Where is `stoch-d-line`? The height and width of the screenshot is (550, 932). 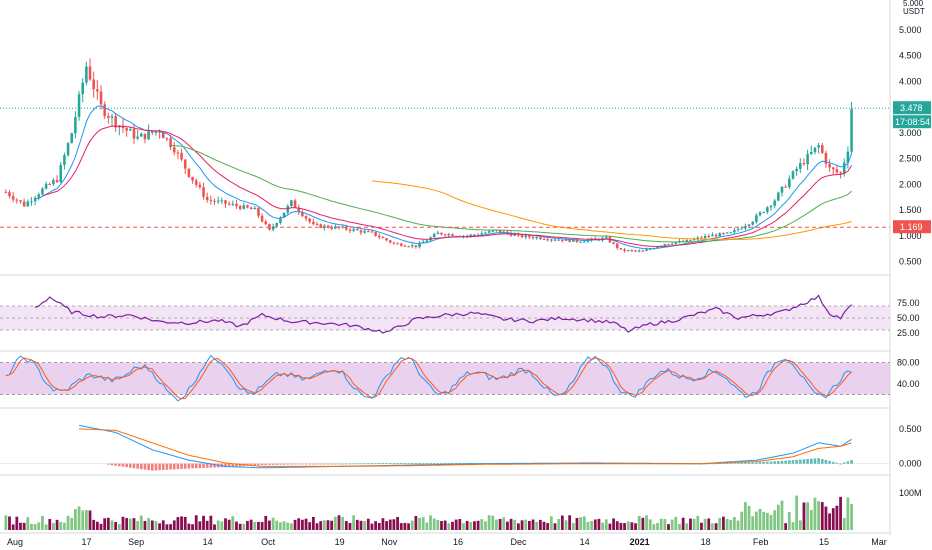
stoch-d-line is located at coordinates (428, 378).